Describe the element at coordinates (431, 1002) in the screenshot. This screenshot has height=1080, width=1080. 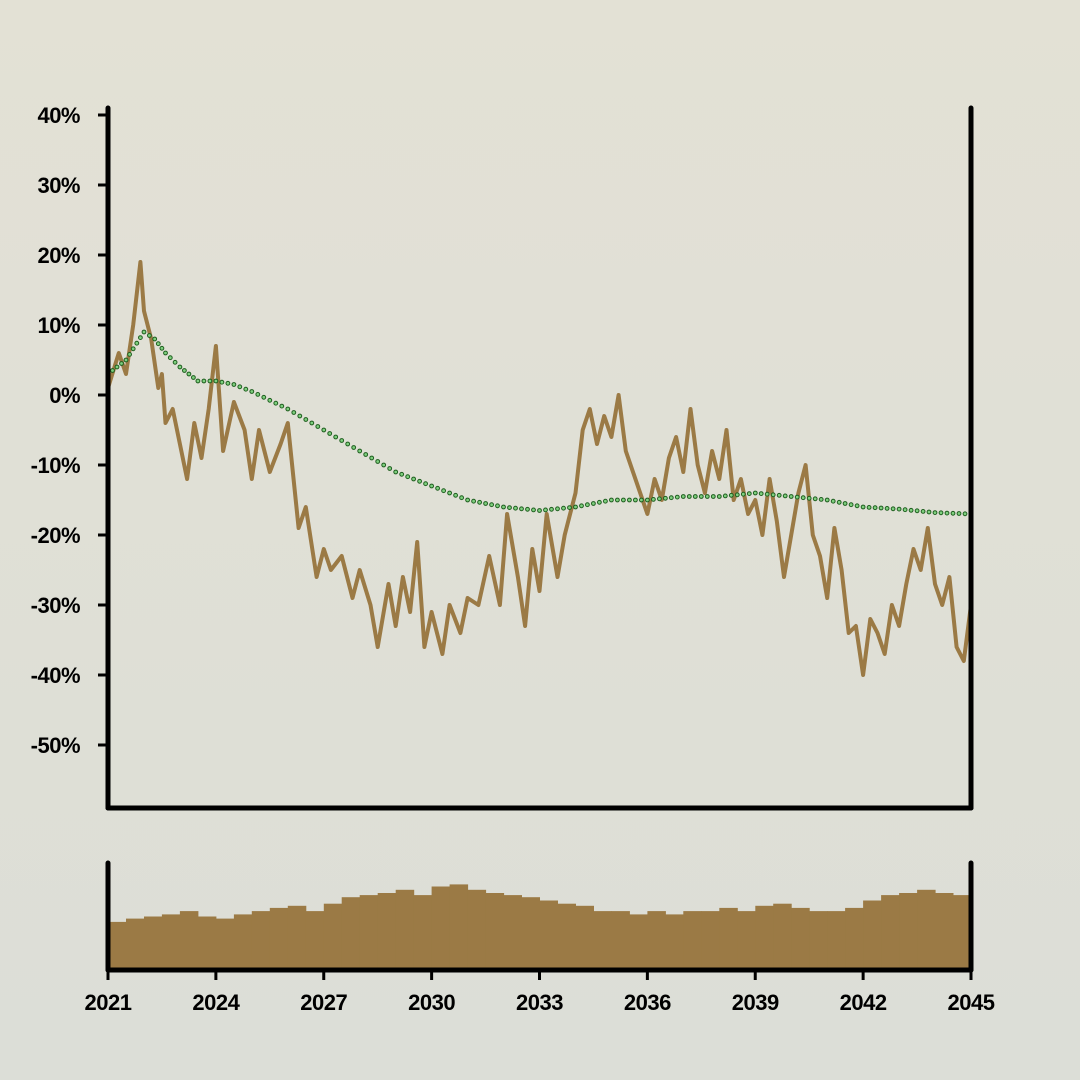
I see `x-tick-label: 2030` at that location.